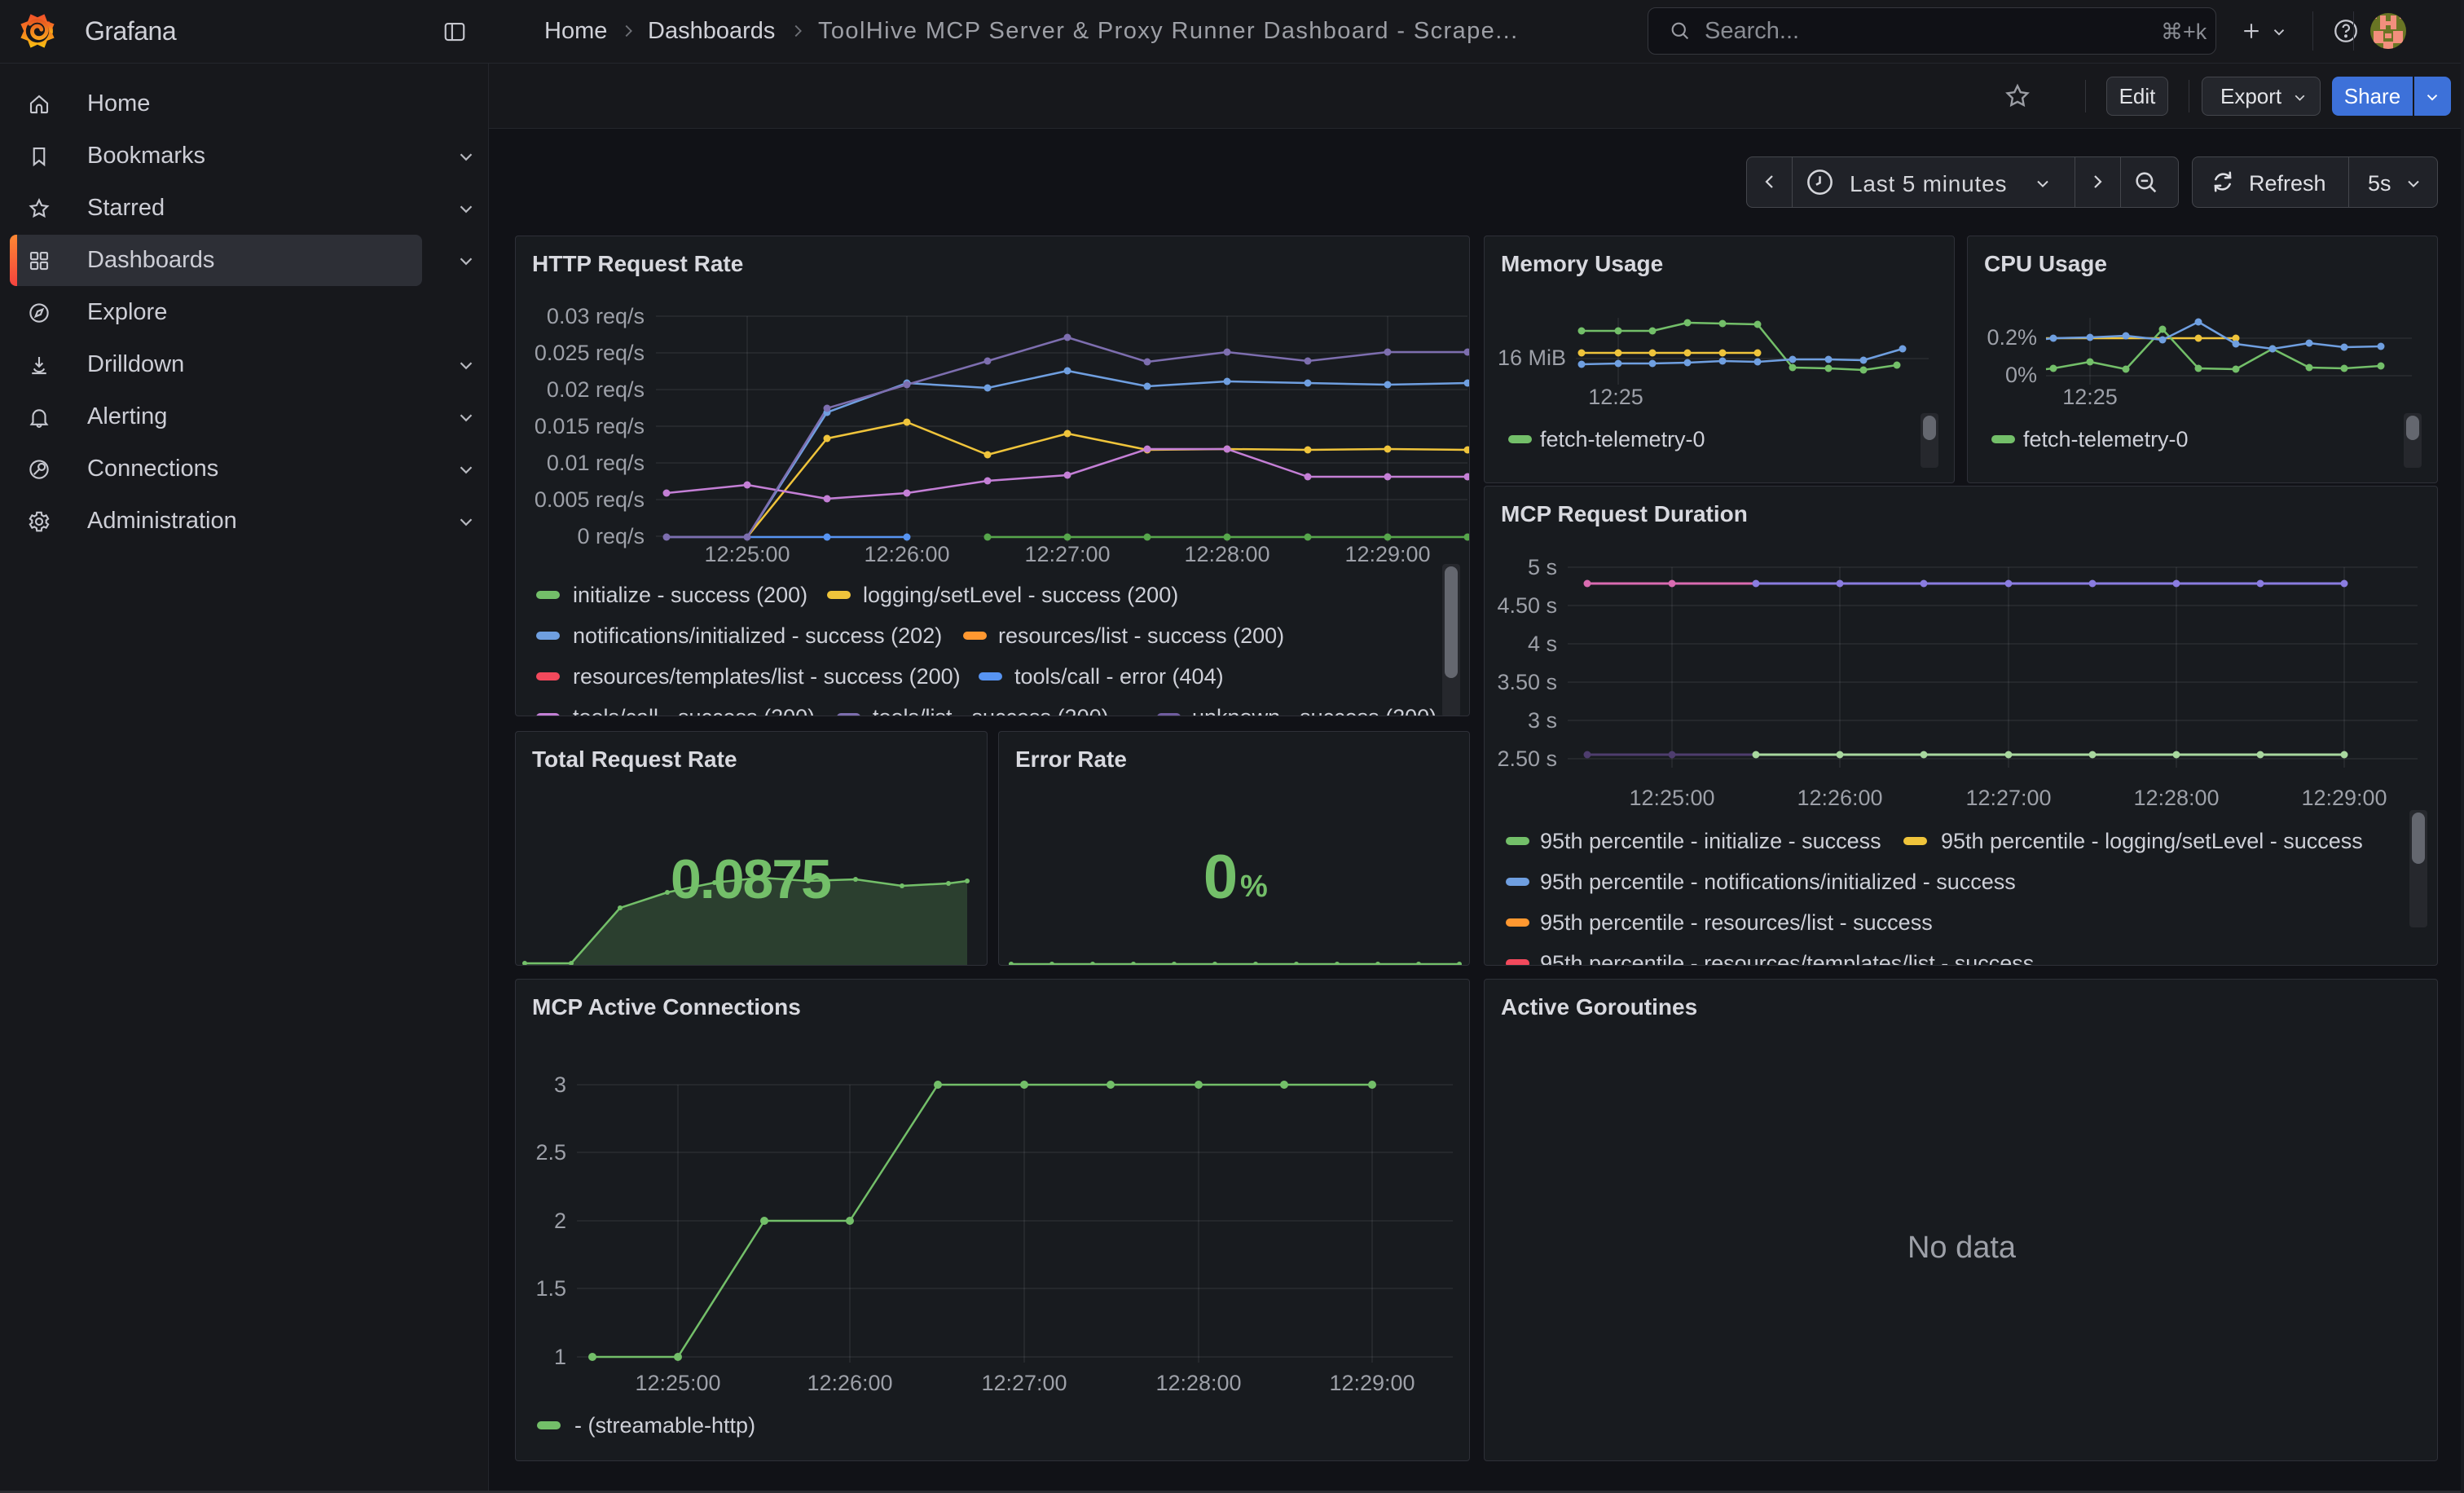 Image resolution: width=2464 pixels, height=1493 pixels. Describe the element at coordinates (2021, 375) in the screenshot. I see `svg-text: 0%` at that location.